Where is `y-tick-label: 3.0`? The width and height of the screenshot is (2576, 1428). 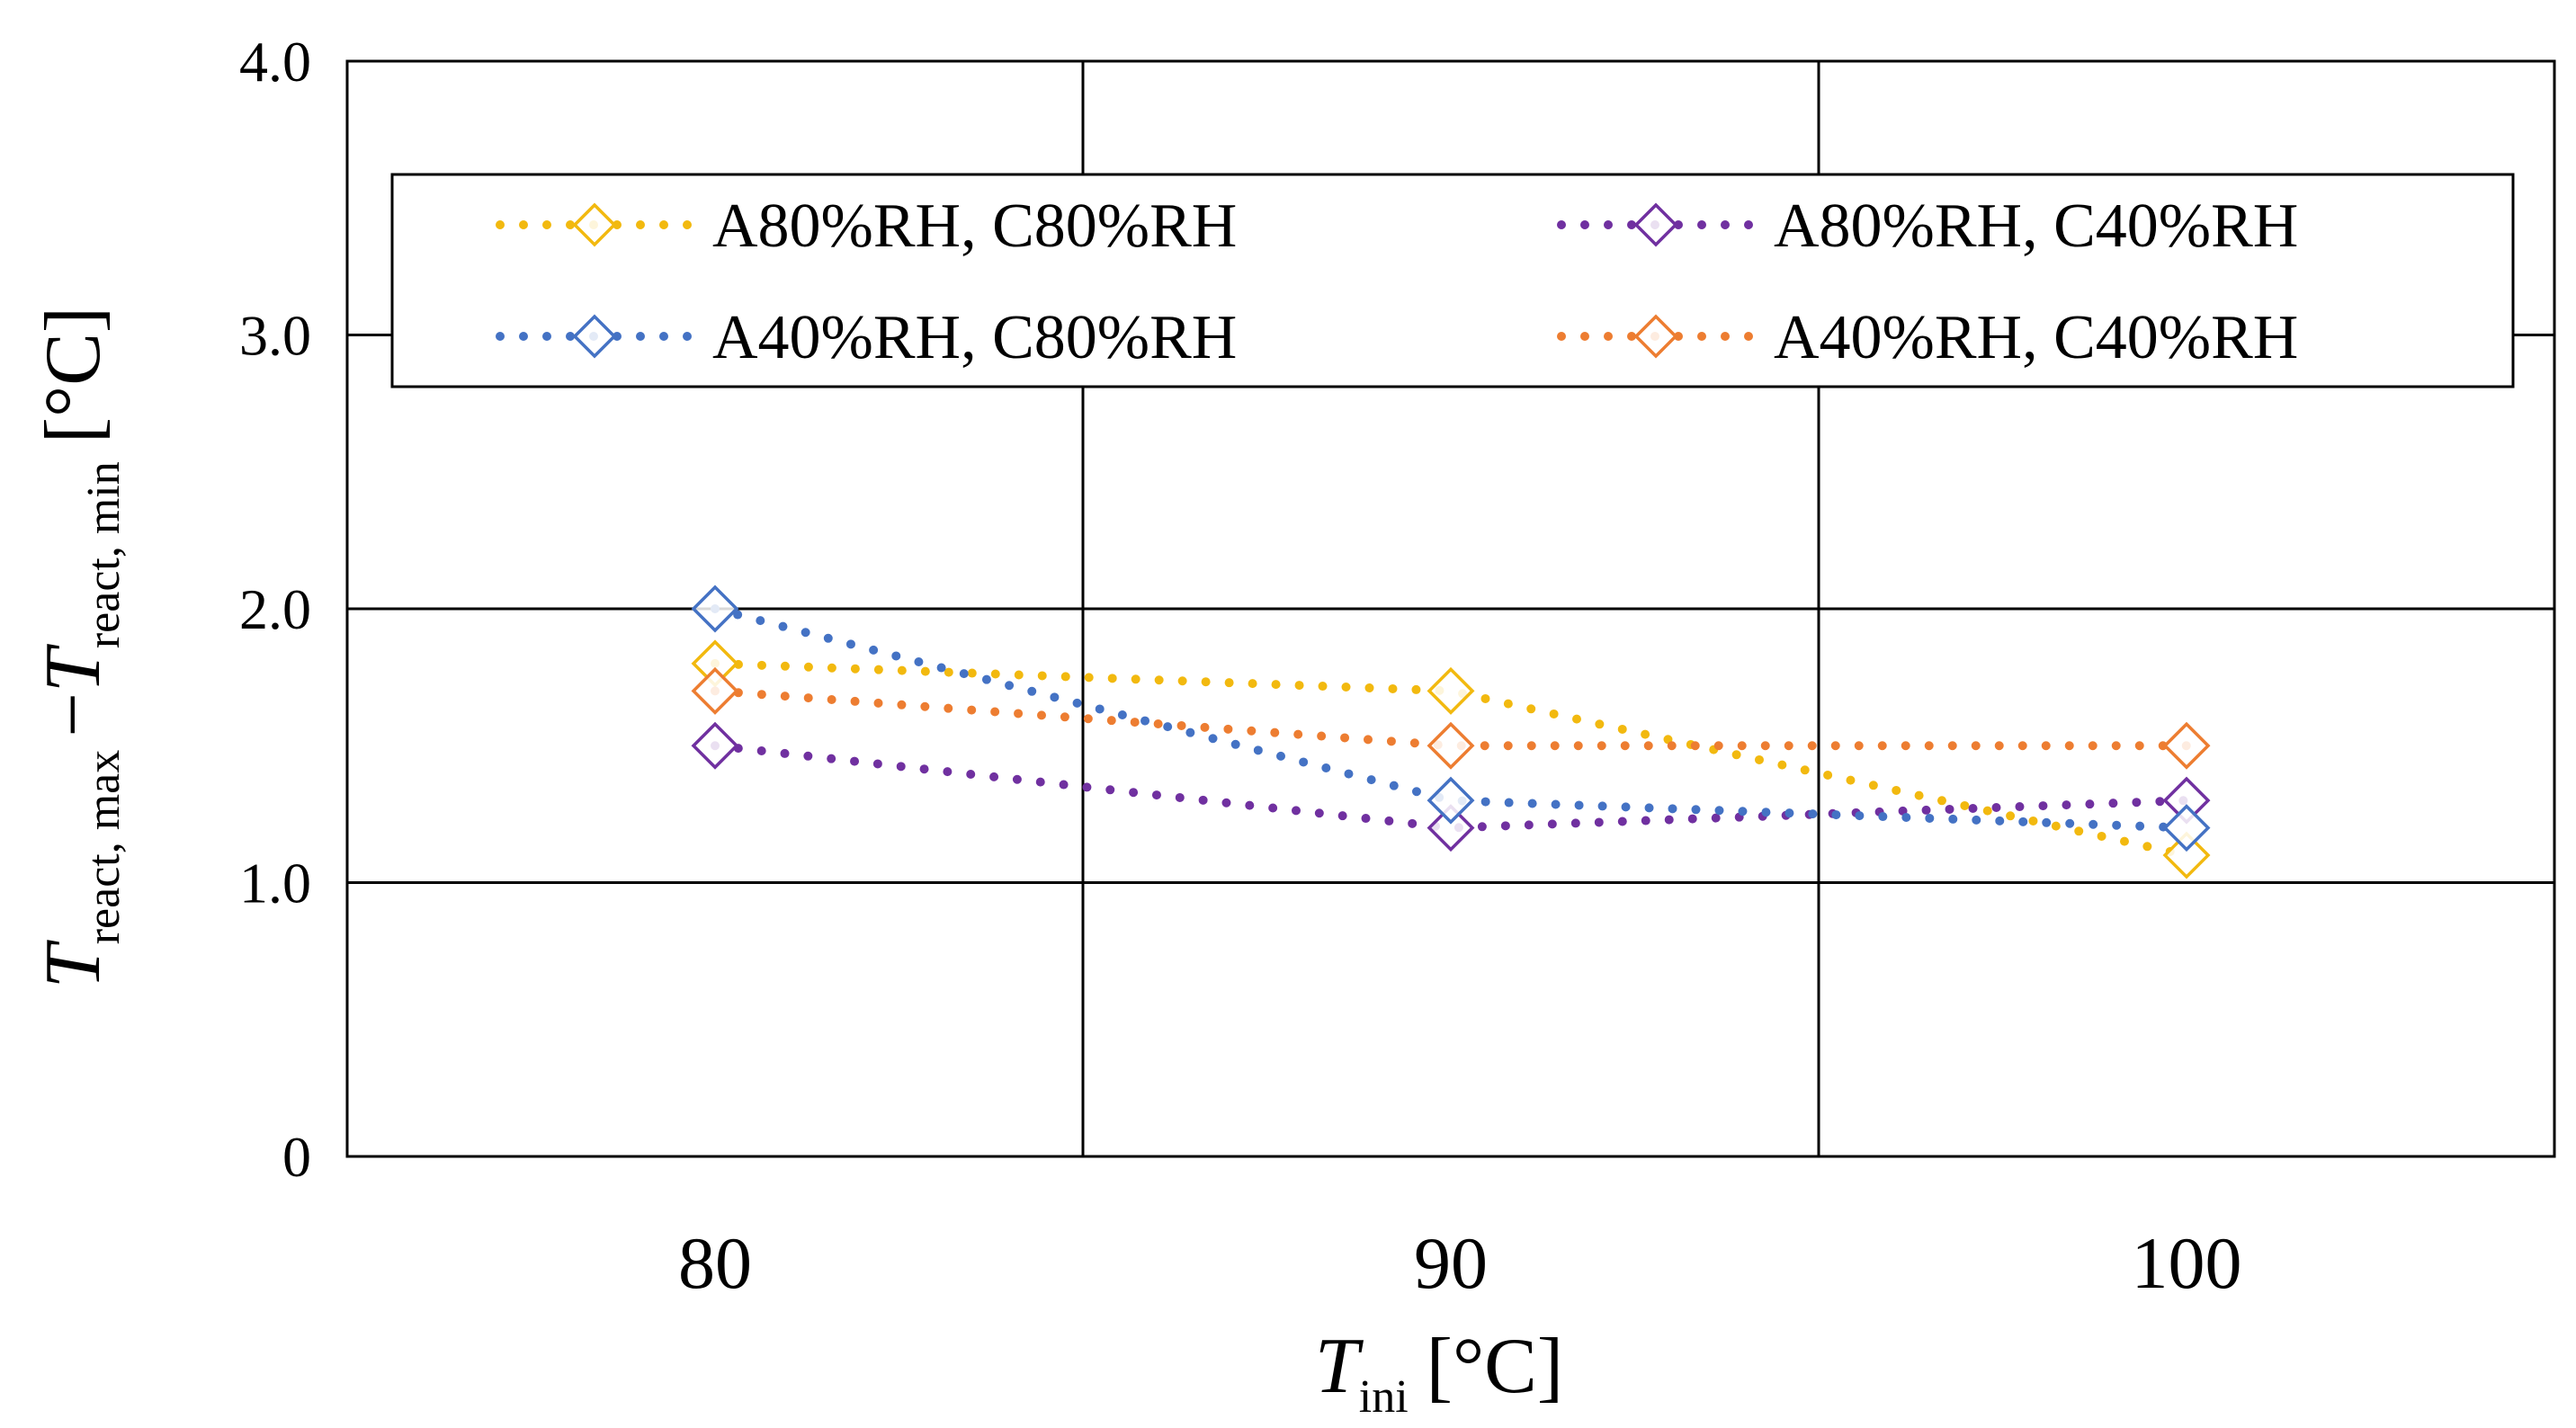
y-tick-label: 3.0 is located at coordinates (275, 336).